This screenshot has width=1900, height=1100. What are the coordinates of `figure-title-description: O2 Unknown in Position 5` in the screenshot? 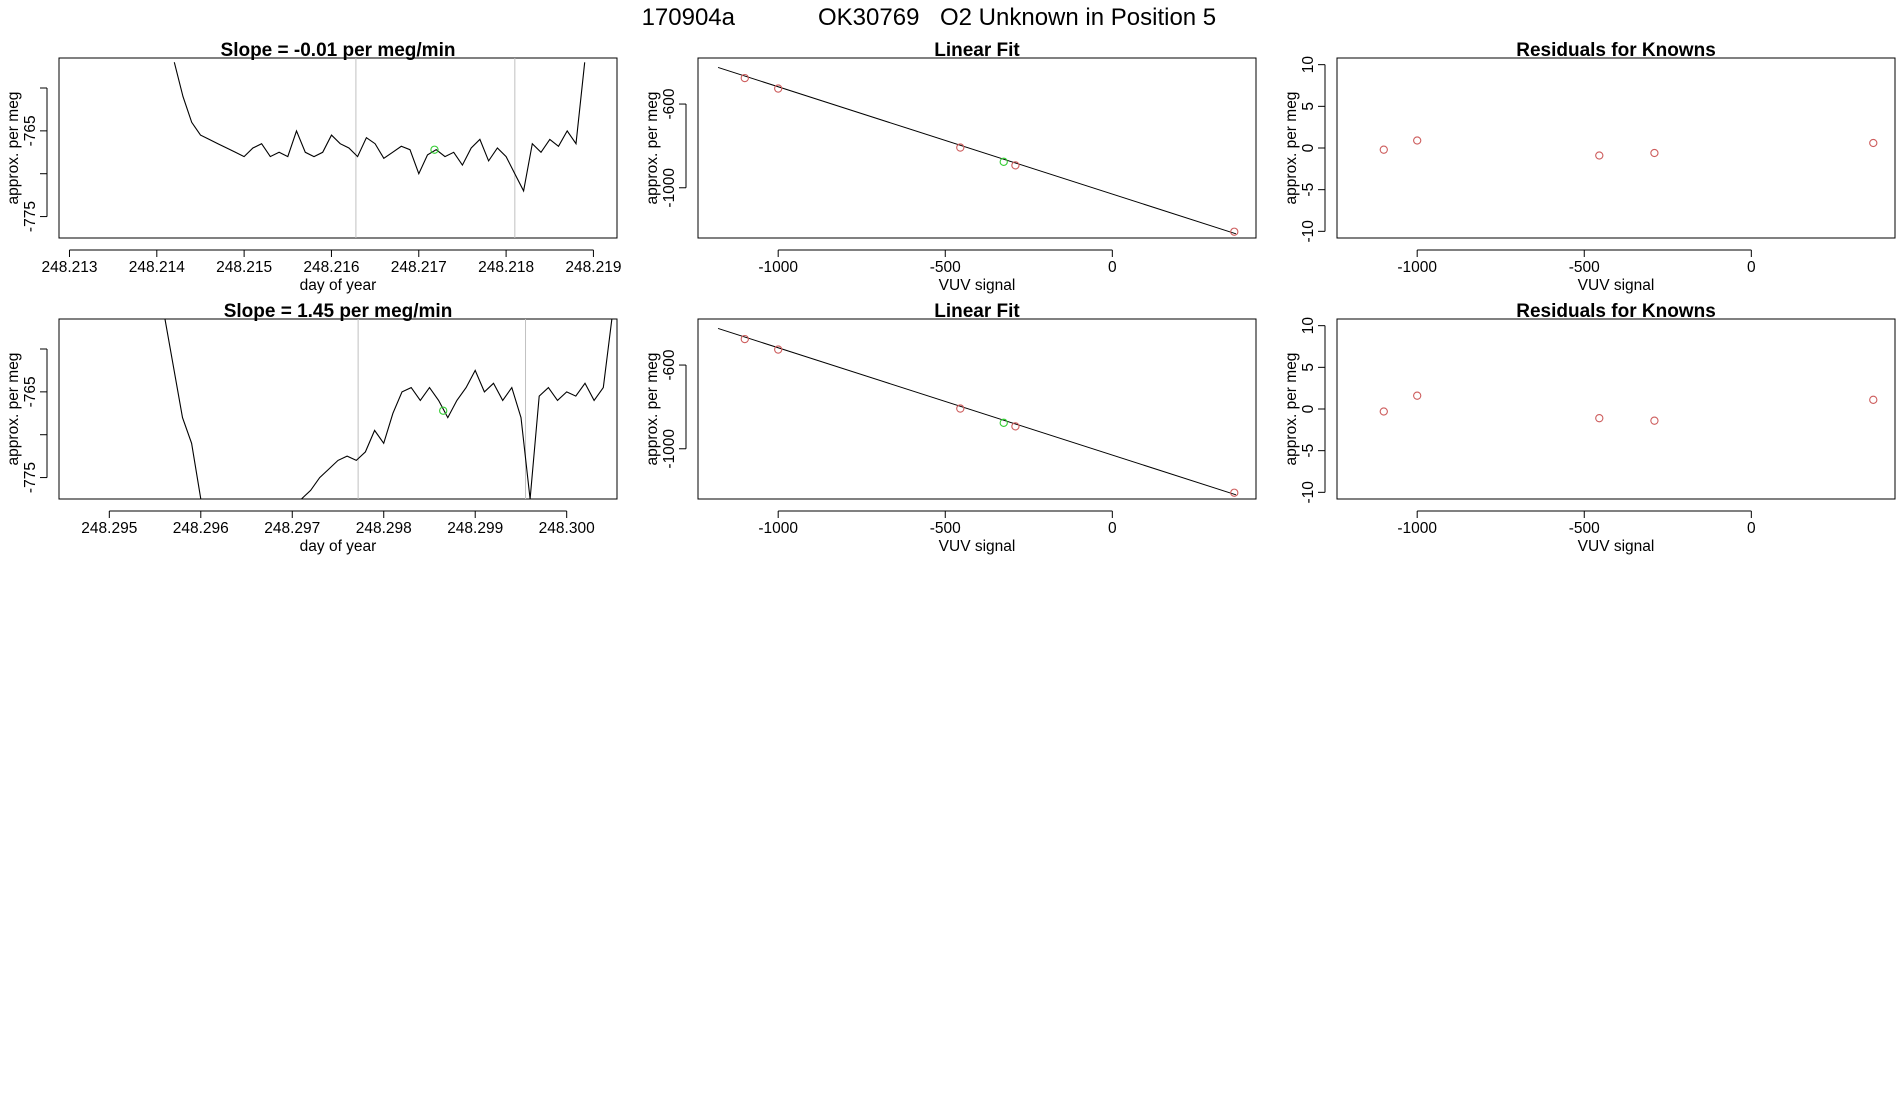 It's located at (1078, 17).